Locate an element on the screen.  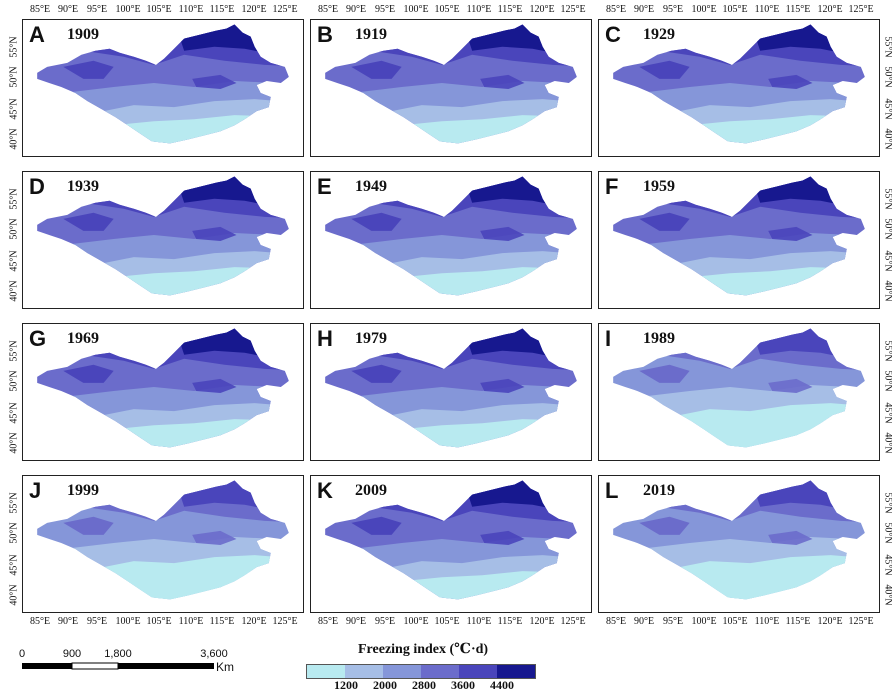
panel-year: 1979 is located at coordinates (371, 338).